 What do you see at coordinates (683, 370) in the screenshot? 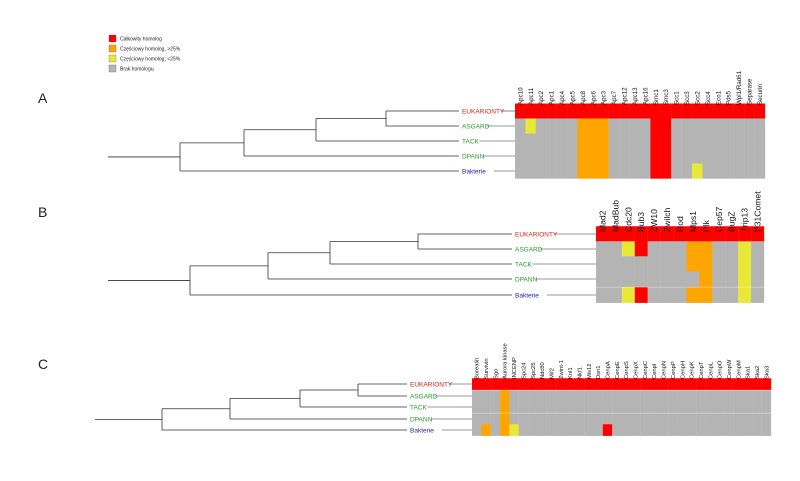
I see `protein-label: CenpH` at bounding box center [683, 370].